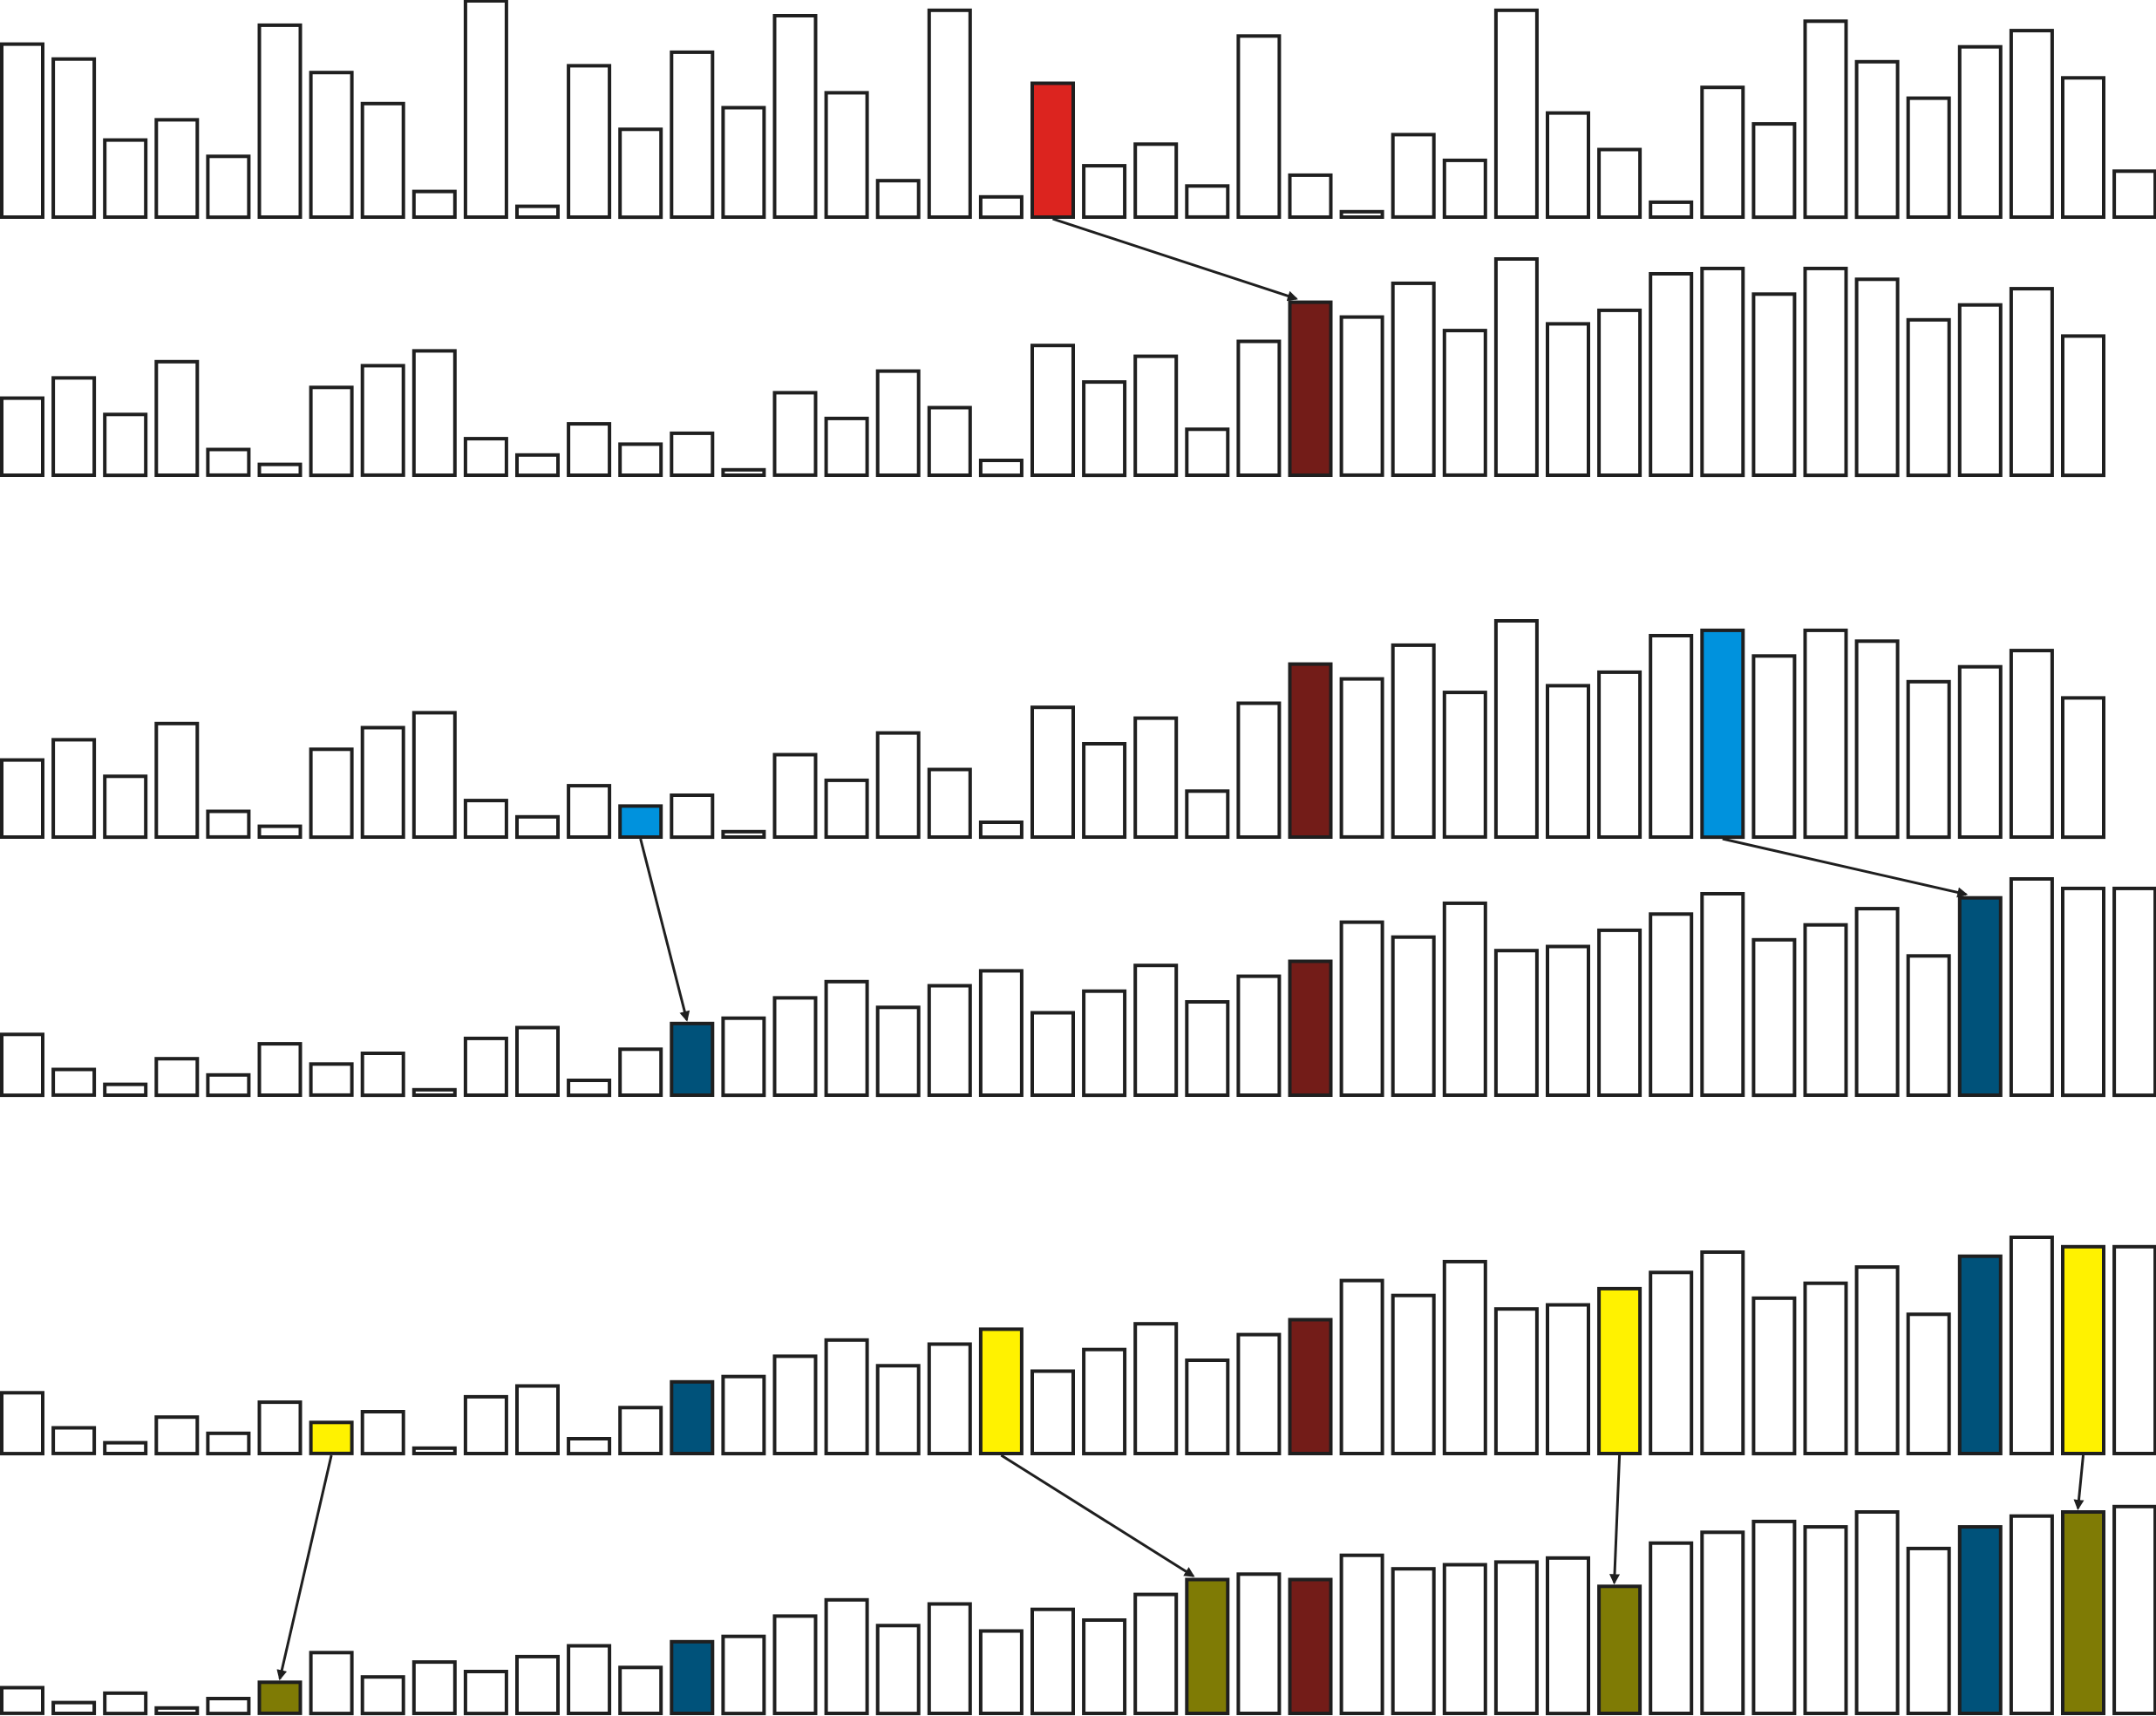 Image resolution: width=2156 pixels, height=1716 pixels. What do you see at coordinates (1078, 1610) in the screenshot?
I see `row-6-third-partition` at bounding box center [1078, 1610].